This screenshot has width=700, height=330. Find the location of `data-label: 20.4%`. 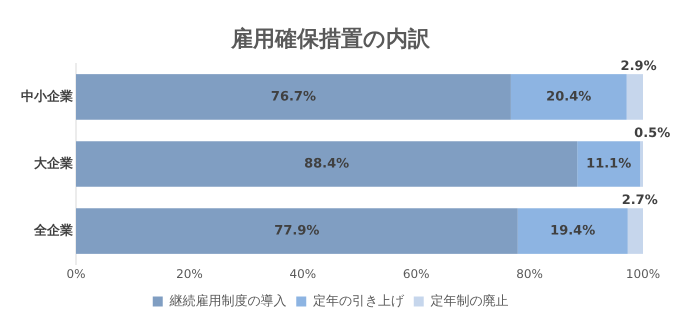

data-label: 20.4% is located at coordinates (569, 96).